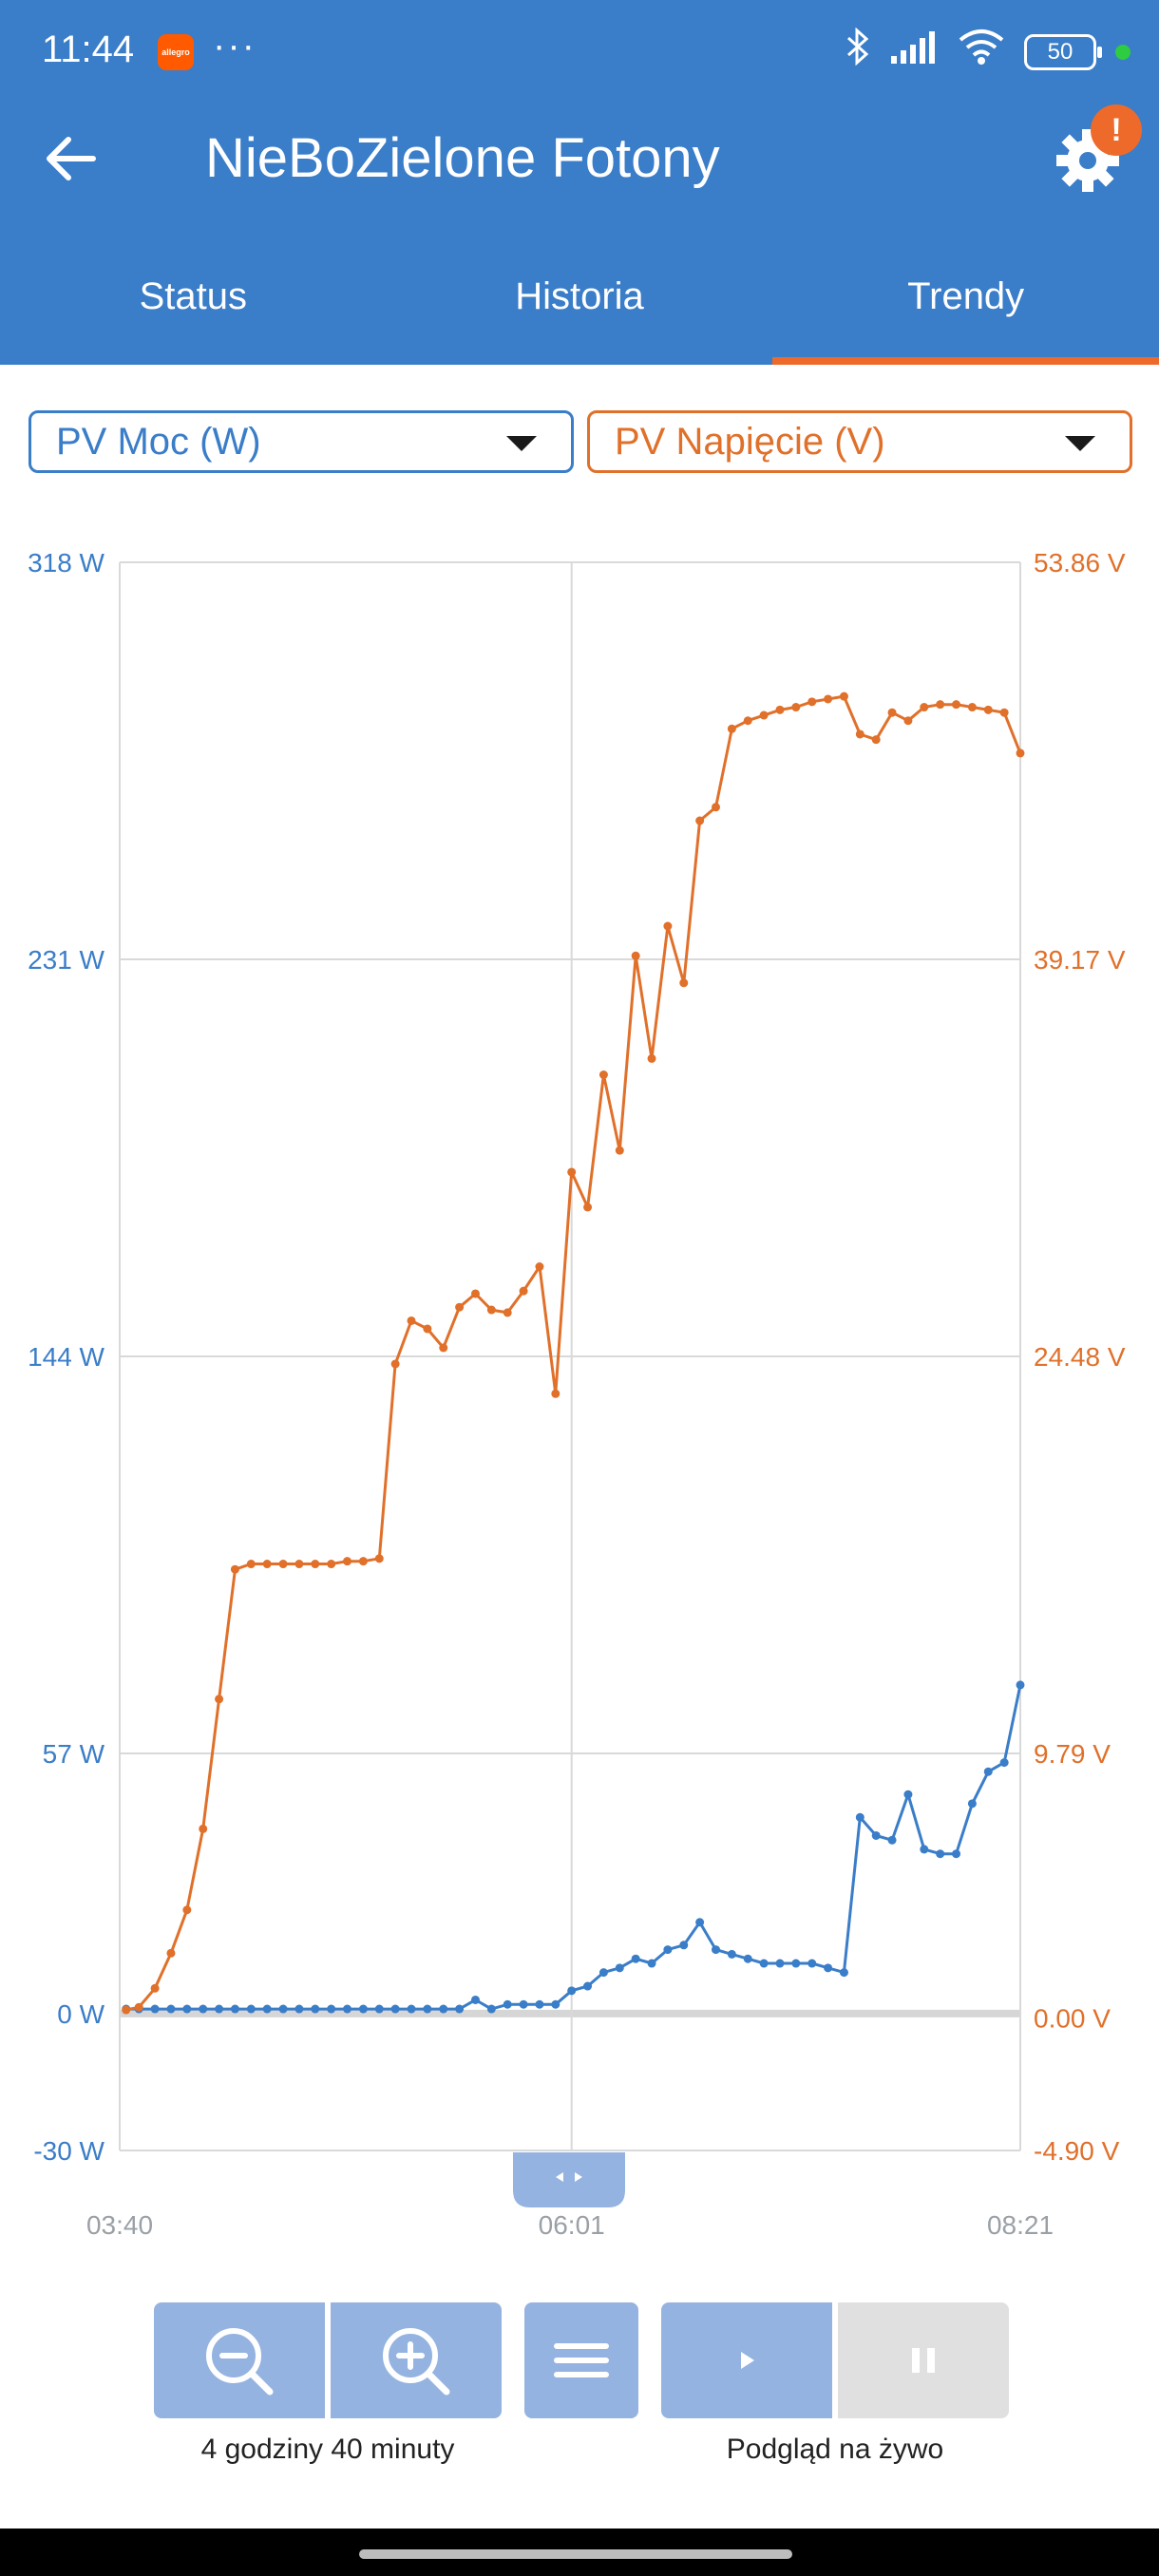 The width and height of the screenshot is (1159, 2576). What do you see at coordinates (301, 441) in the screenshot?
I see `left-series-select: PV Moc (W)` at bounding box center [301, 441].